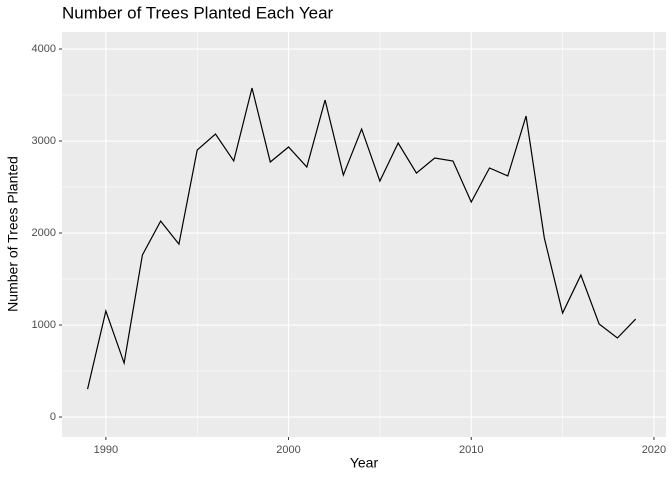 This screenshot has height=480, width=672. Describe the element at coordinates (106, 450) in the screenshot. I see `x-tick-label: 1990` at that location.